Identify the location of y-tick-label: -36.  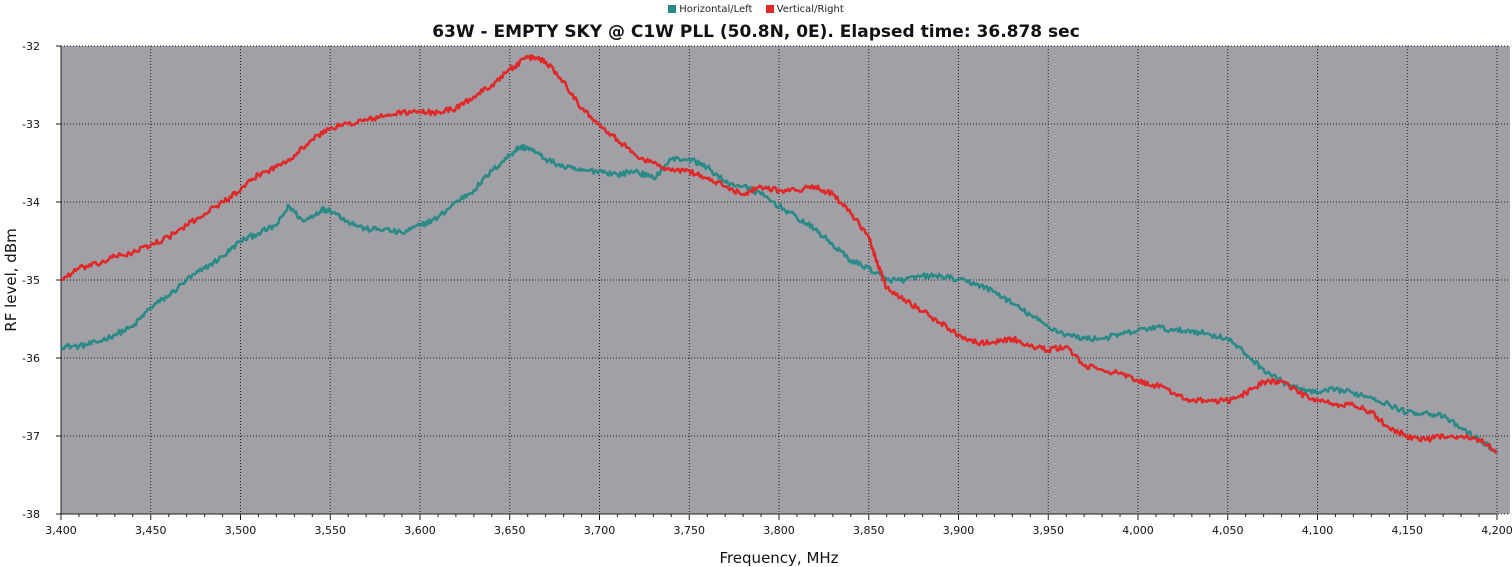
(31, 358).